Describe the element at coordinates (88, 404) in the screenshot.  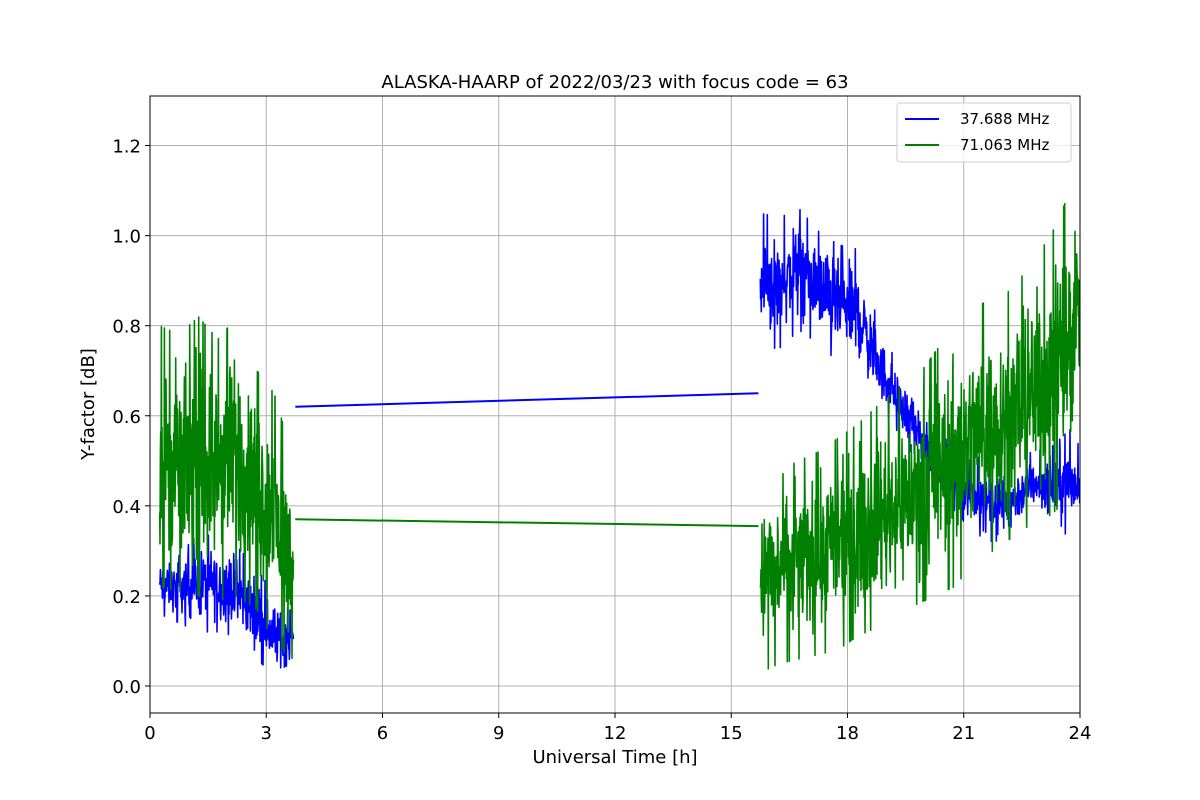
I see `y-axis-label: Y-factor [dB]` at that location.